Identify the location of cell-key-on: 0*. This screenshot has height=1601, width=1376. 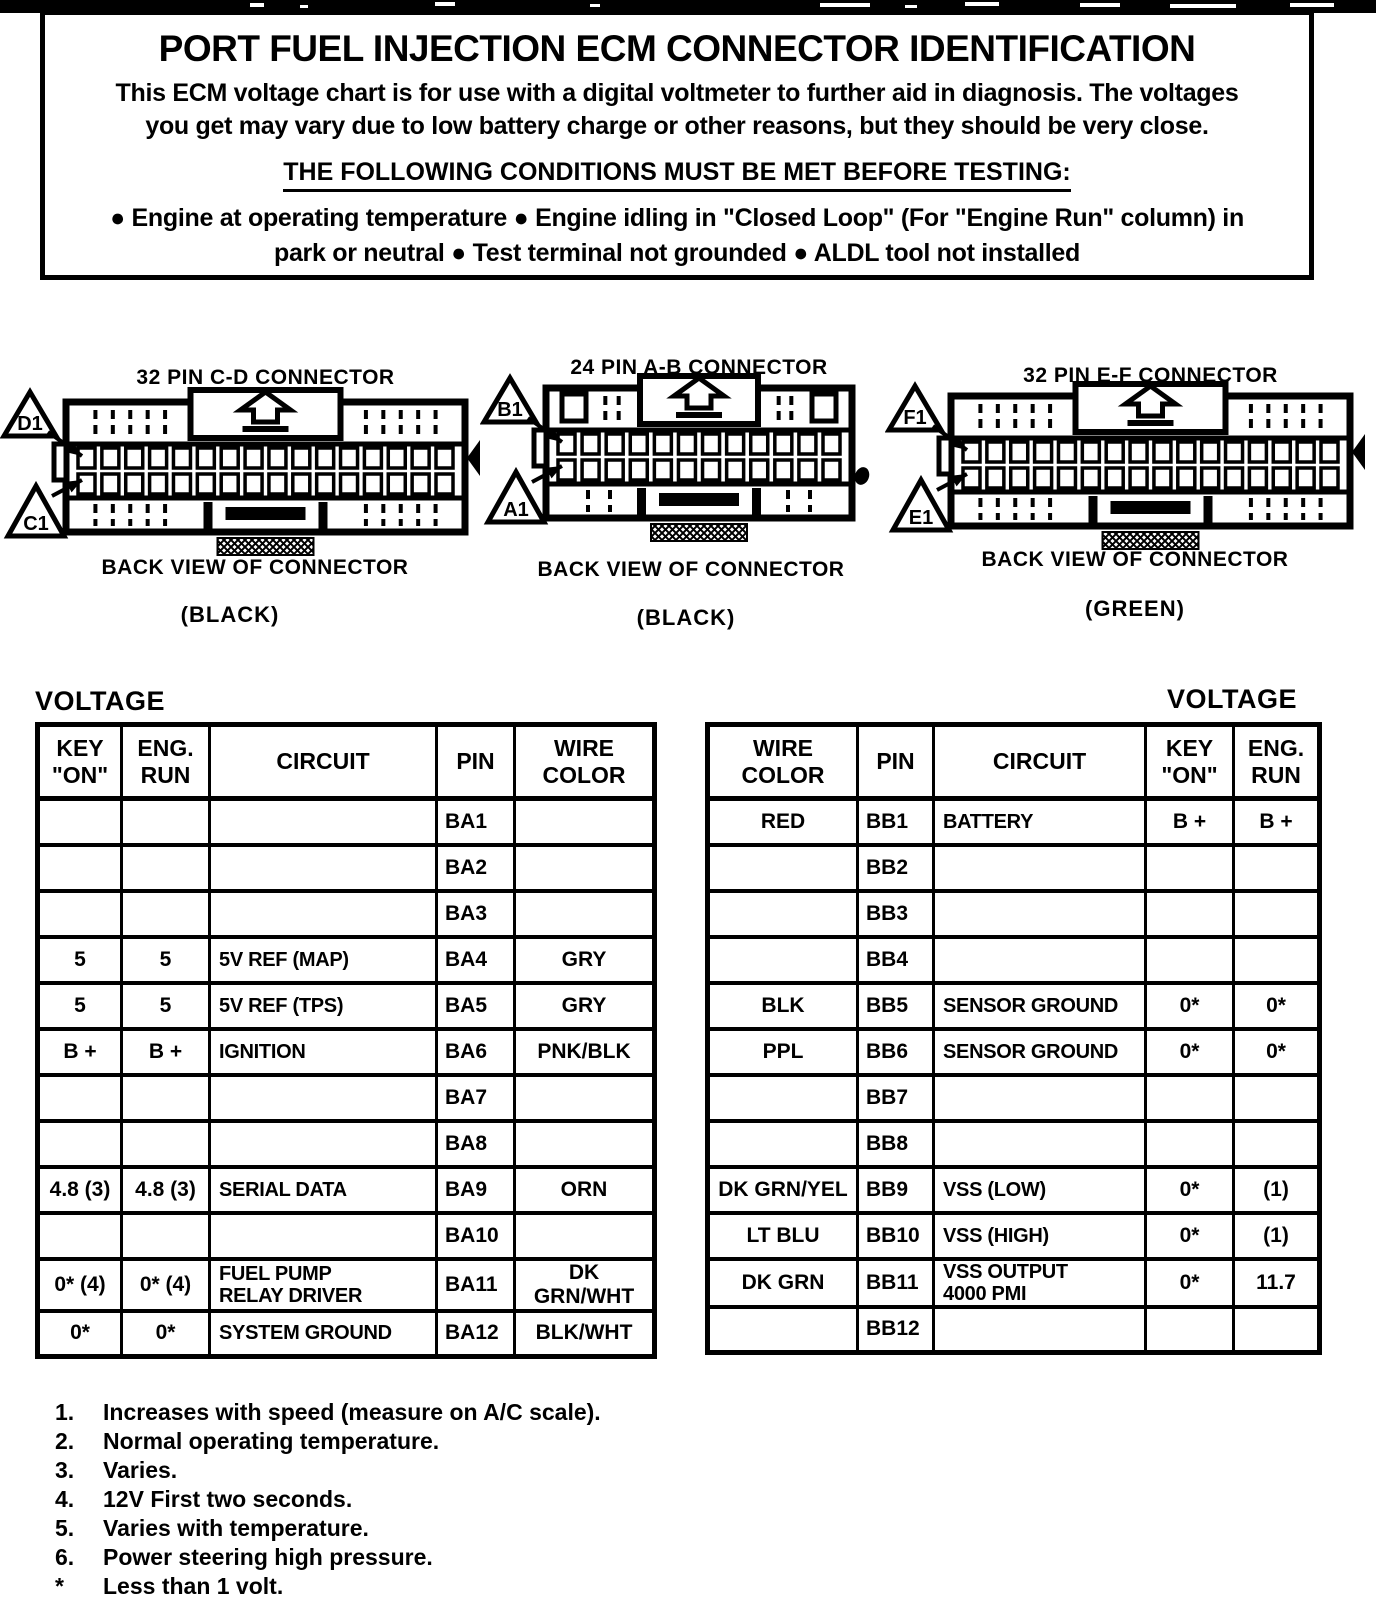
(1189, 1189).